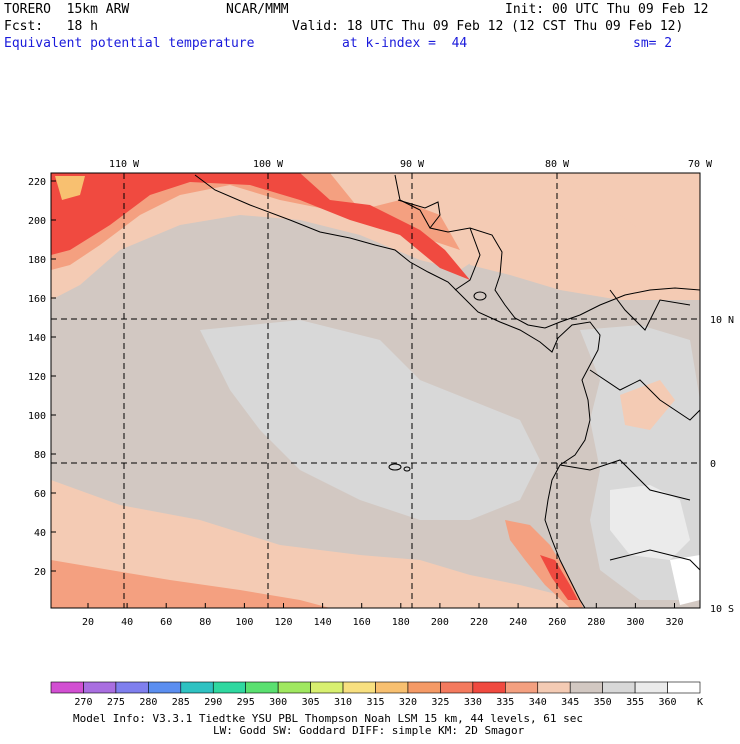 This screenshot has height=744, width=740. Describe the element at coordinates (644, 395) in the screenshot. I see `colombia-border` at that location.